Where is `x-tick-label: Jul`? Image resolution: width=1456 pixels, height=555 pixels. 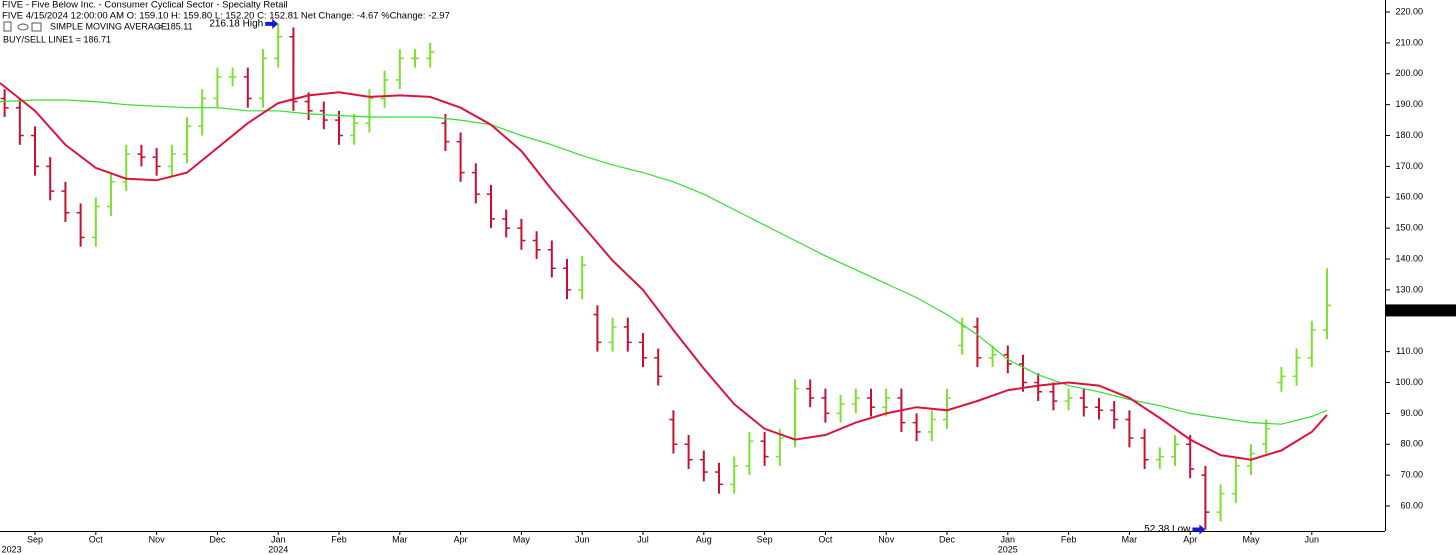 x-tick-label: Jul is located at coordinates (643, 539).